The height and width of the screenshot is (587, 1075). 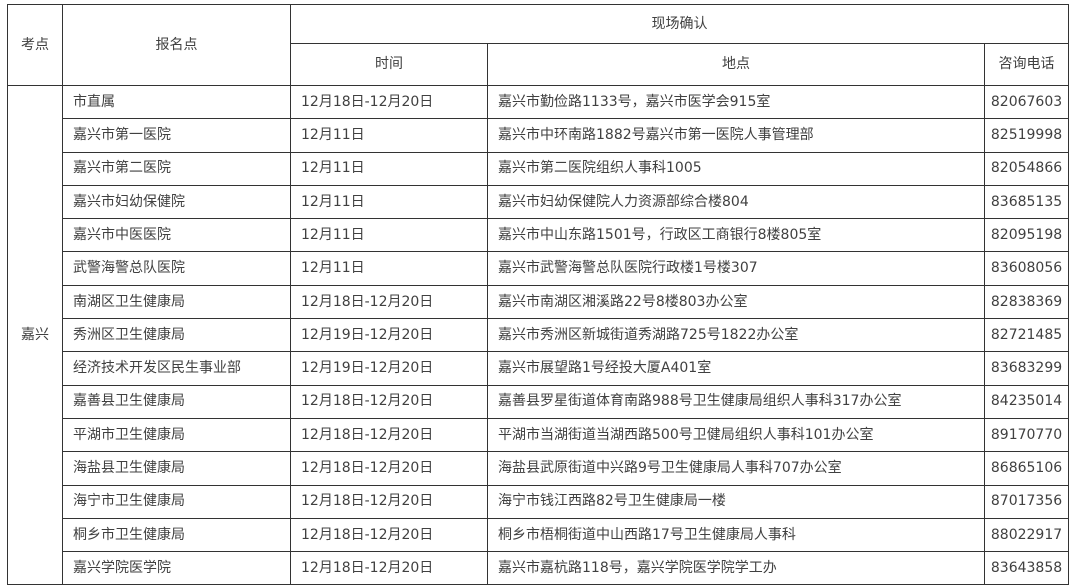 What do you see at coordinates (679, 24) in the screenshot?
I see `header-onsite-confirmation: 现场确认` at bounding box center [679, 24].